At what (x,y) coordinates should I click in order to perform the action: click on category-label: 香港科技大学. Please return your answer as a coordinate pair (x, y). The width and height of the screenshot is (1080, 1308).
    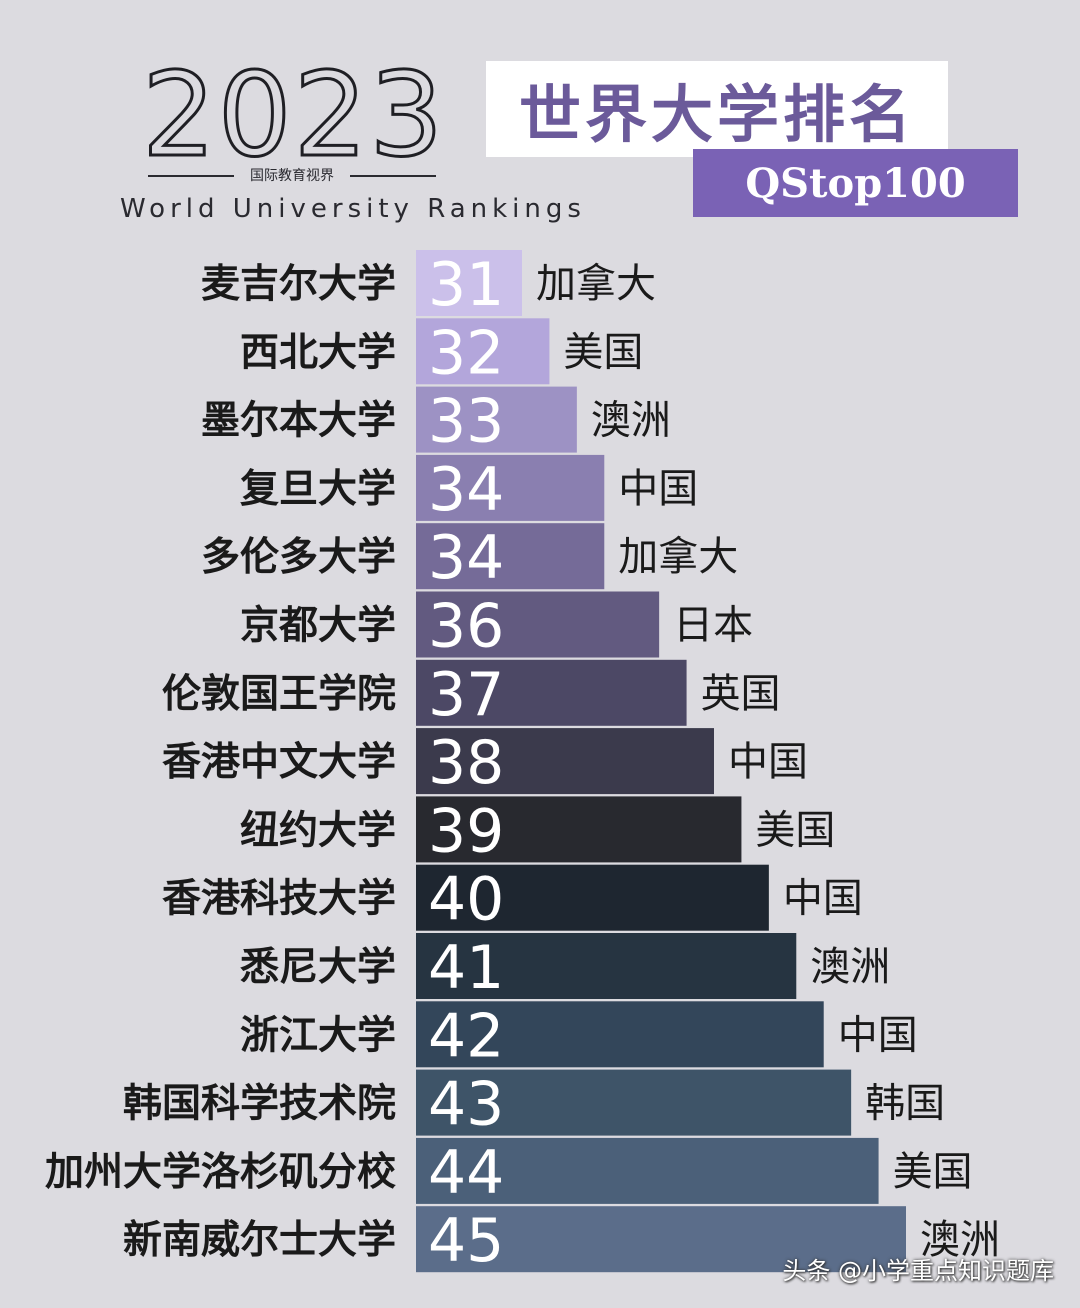
    Looking at the image, I should click on (279, 899).